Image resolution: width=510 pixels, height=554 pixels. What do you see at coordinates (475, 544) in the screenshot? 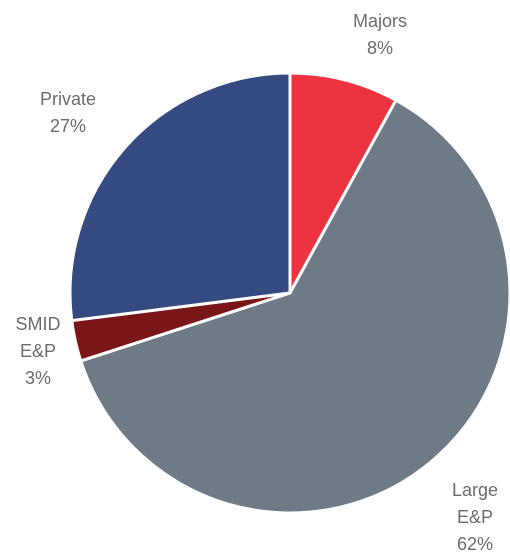
I see `value-label: 62%` at bounding box center [475, 544].